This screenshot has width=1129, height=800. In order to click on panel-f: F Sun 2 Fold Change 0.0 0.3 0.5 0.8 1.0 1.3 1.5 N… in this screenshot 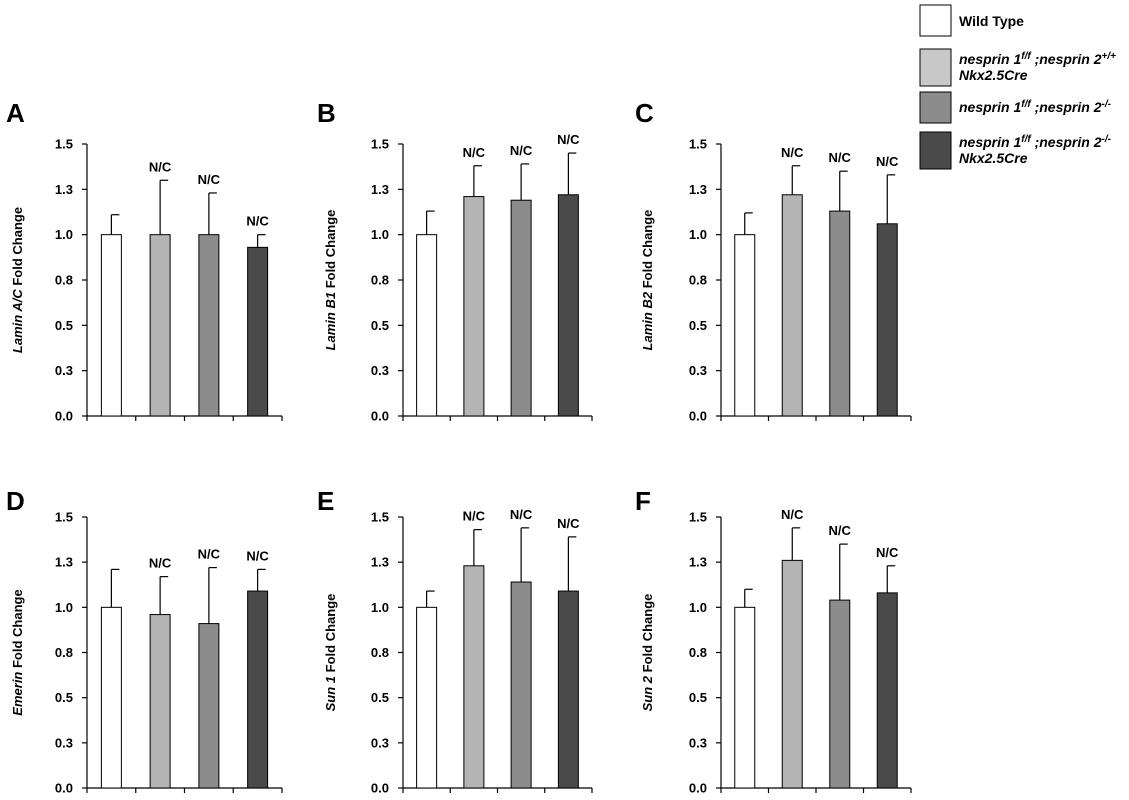, I will do `click(773, 641)`.